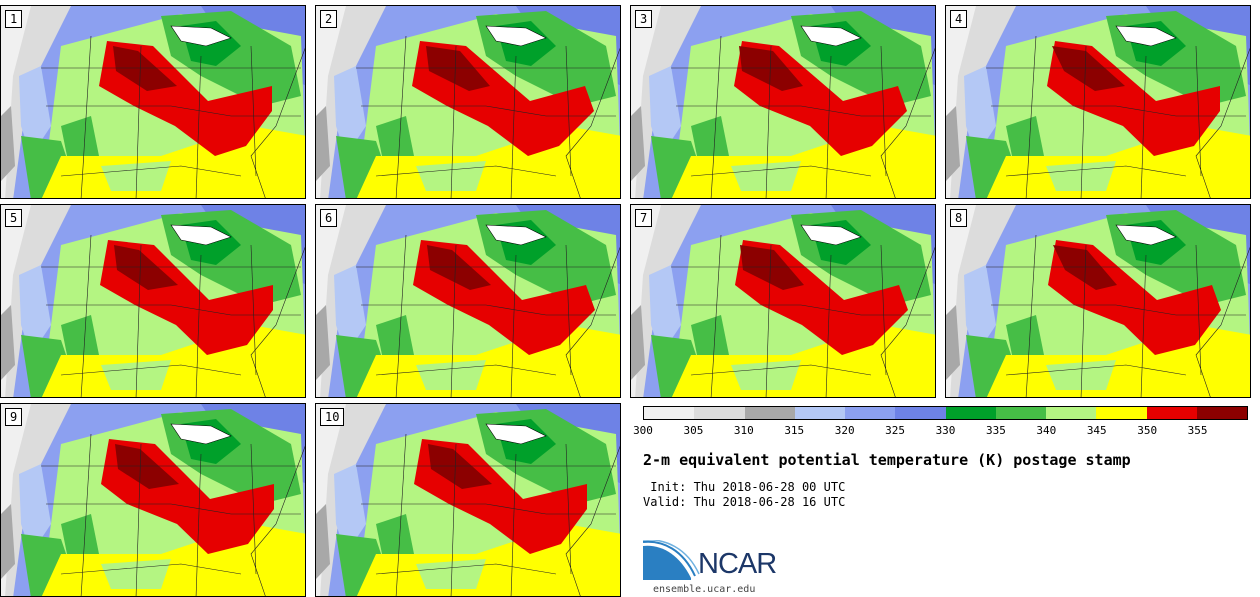 This screenshot has height=597, width=1260. Describe the element at coordinates (643, 430) in the screenshot. I see `colorbar-tick-label: 300` at that location.